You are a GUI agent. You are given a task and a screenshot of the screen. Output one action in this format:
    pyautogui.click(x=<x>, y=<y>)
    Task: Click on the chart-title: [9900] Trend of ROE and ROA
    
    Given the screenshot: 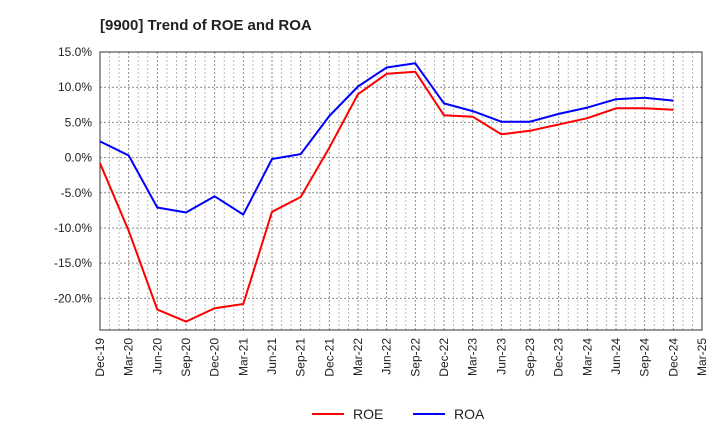 What is the action you would take?
    pyautogui.click(x=206, y=25)
    